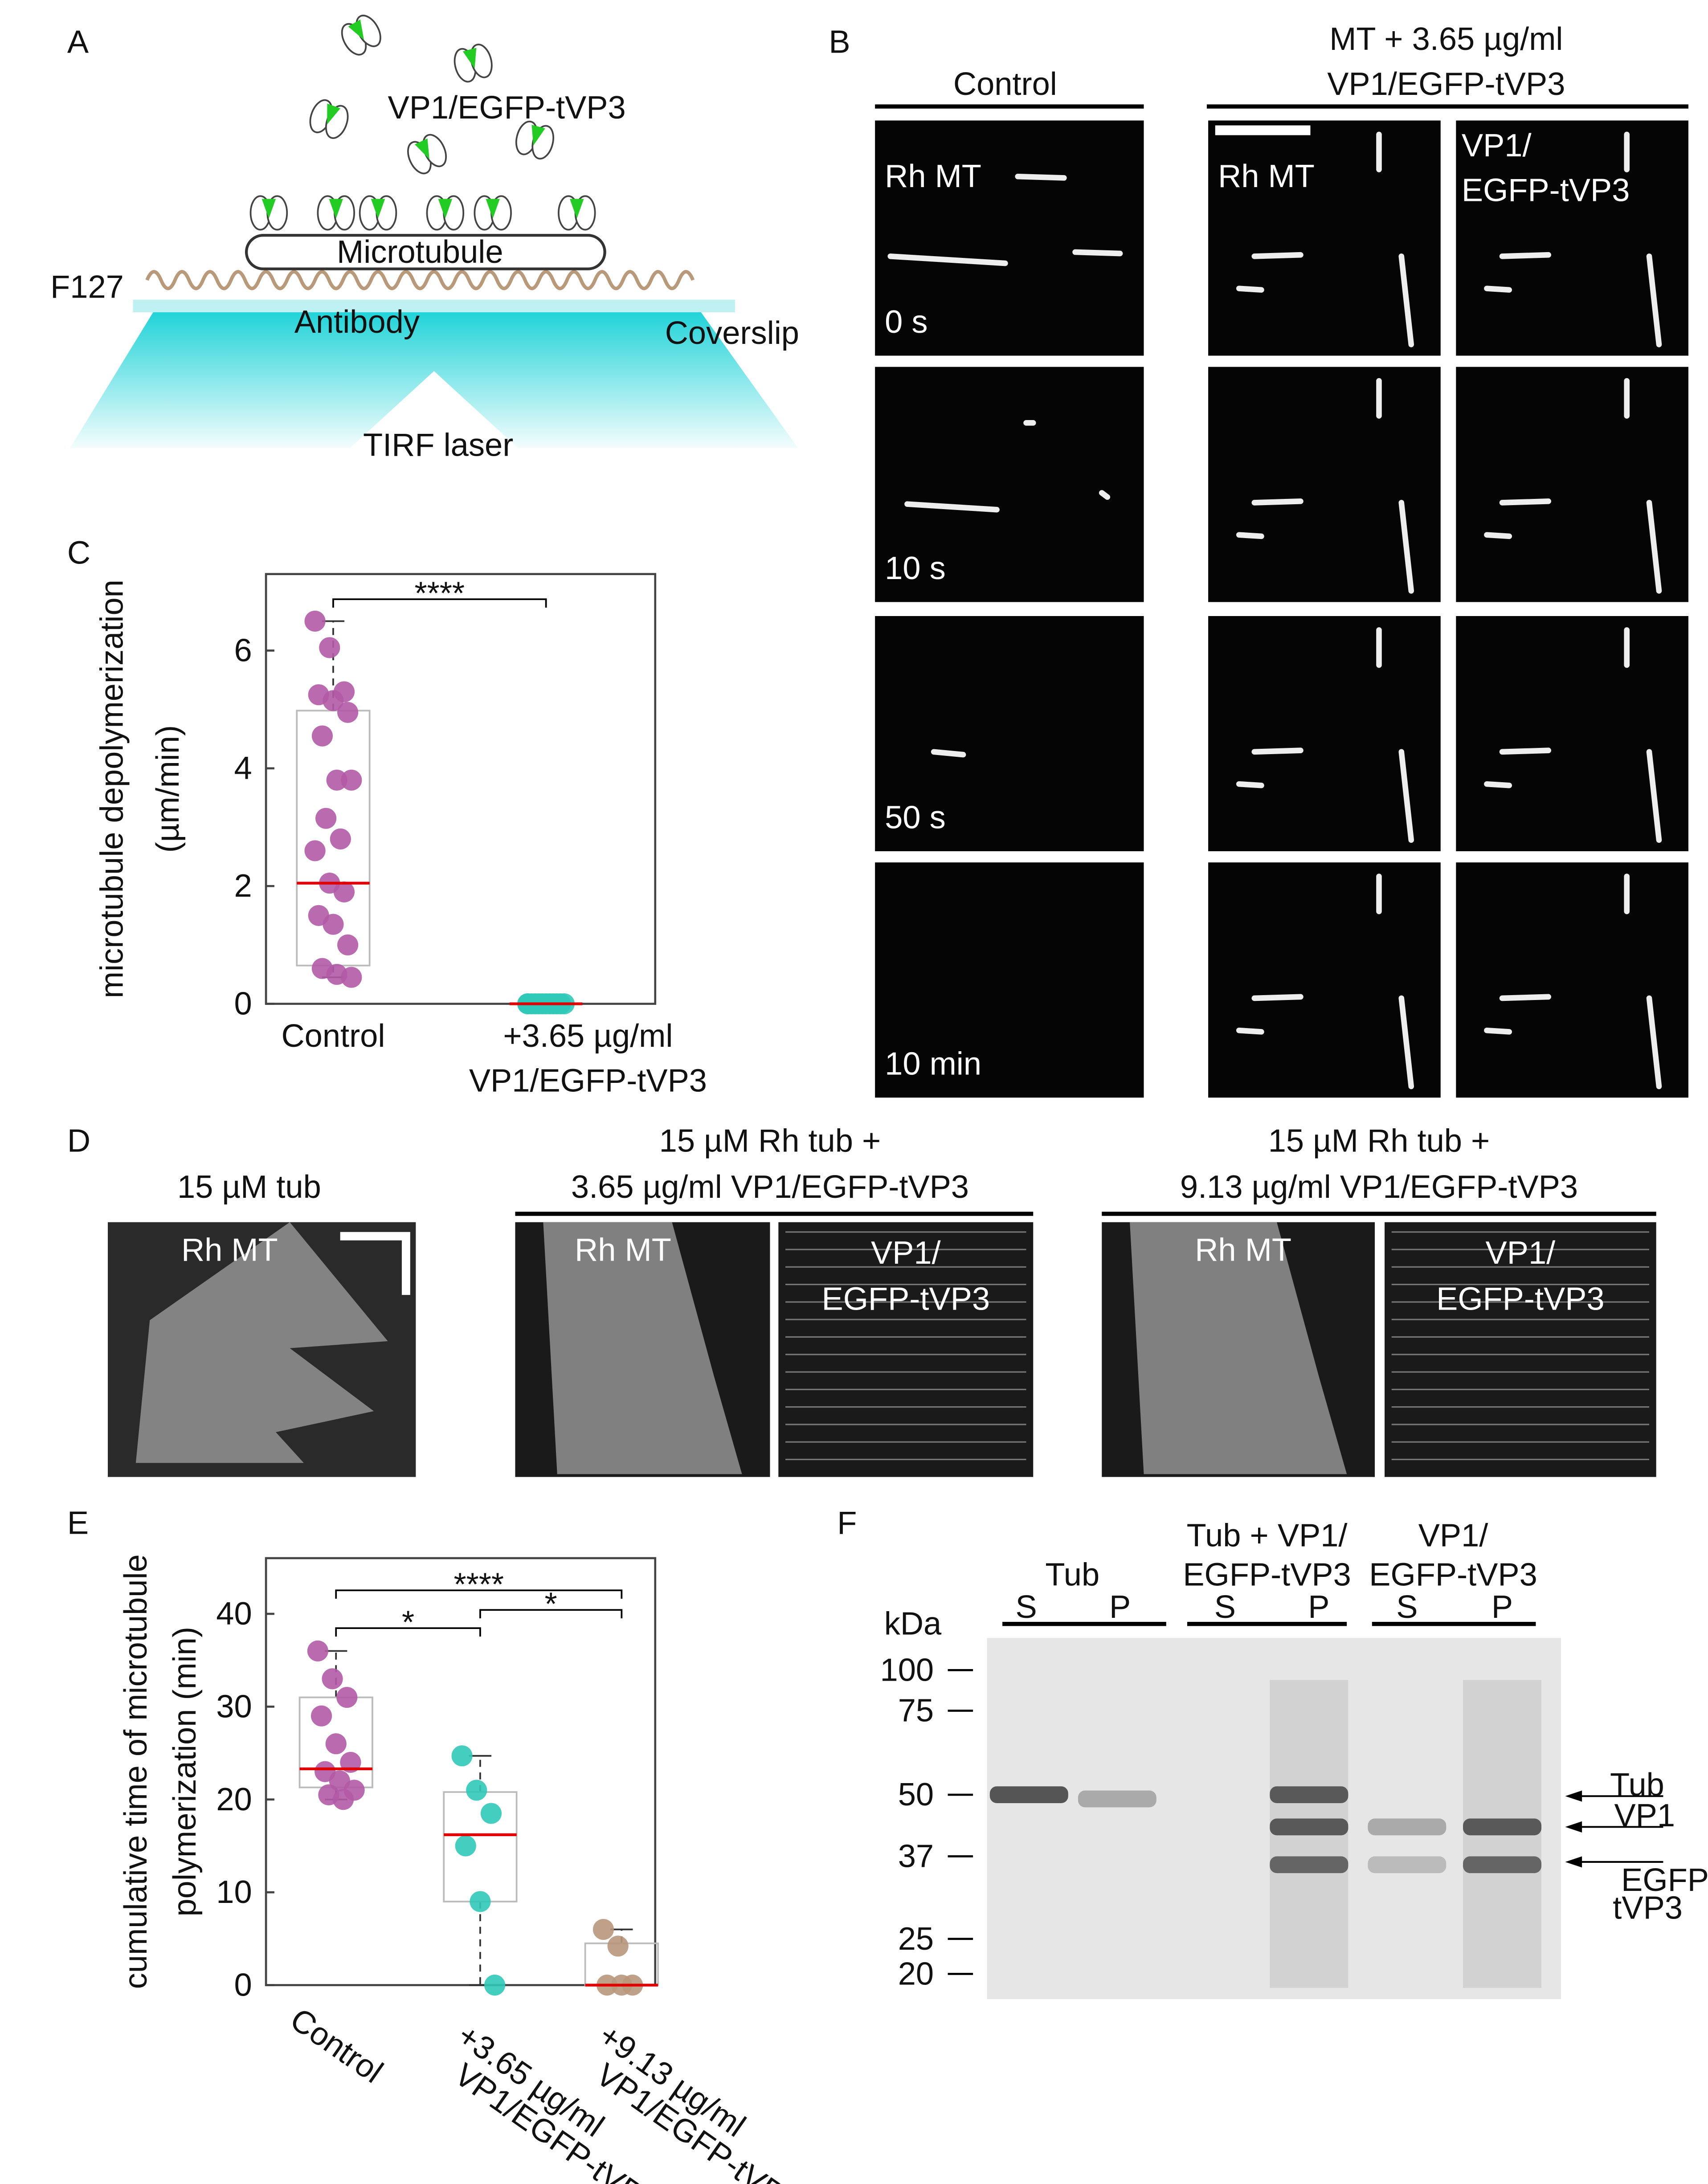 Image resolution: width=1708 pixels, height=2184 pixels. What do you see at coordinates (461, 789) in the screenshot?
I see `axes-box` at bounding box center [461, 789].